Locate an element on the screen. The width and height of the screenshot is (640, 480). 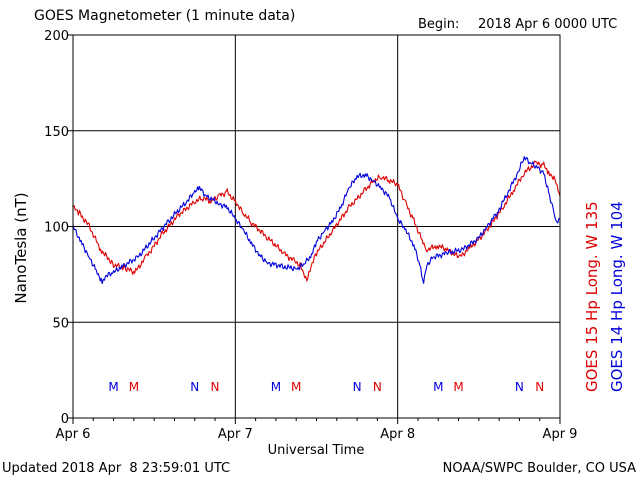
x-tick-label: Apr 9 is located at coordinates (560, 434).